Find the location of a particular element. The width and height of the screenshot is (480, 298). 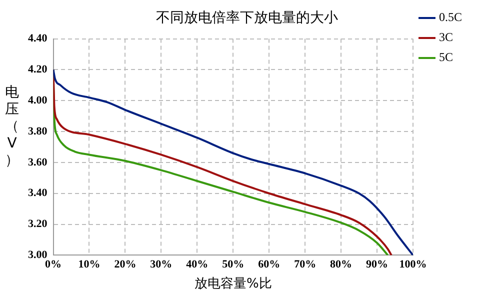

legend-label: 3C is located at coordinates (446, 37).